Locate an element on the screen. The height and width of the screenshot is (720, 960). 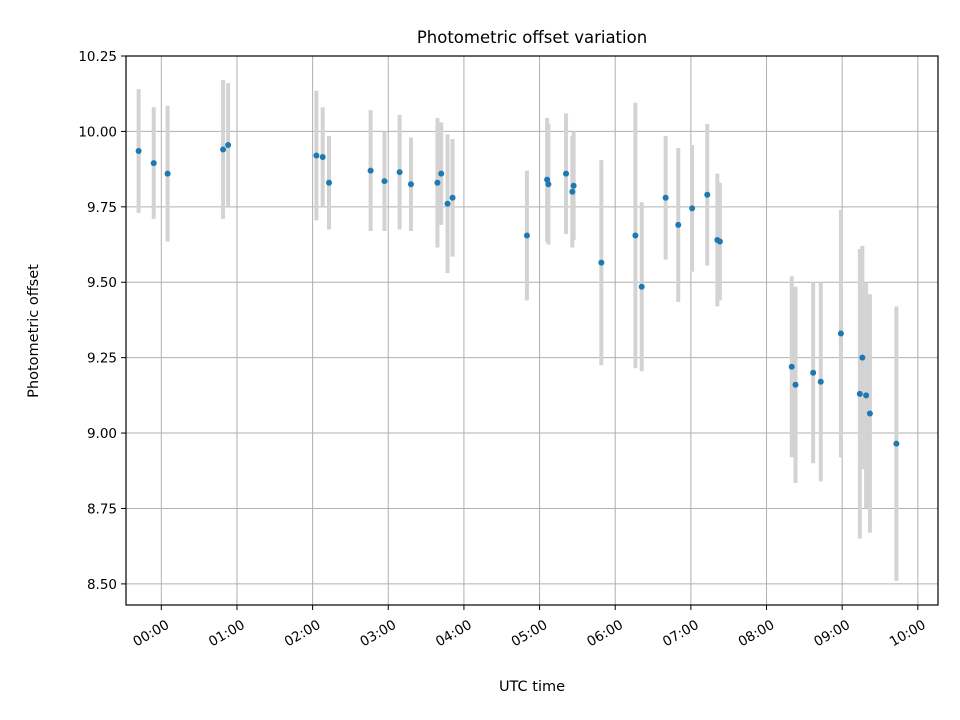
x-tick-label: 03:00 is located at coordinates (378, 633).